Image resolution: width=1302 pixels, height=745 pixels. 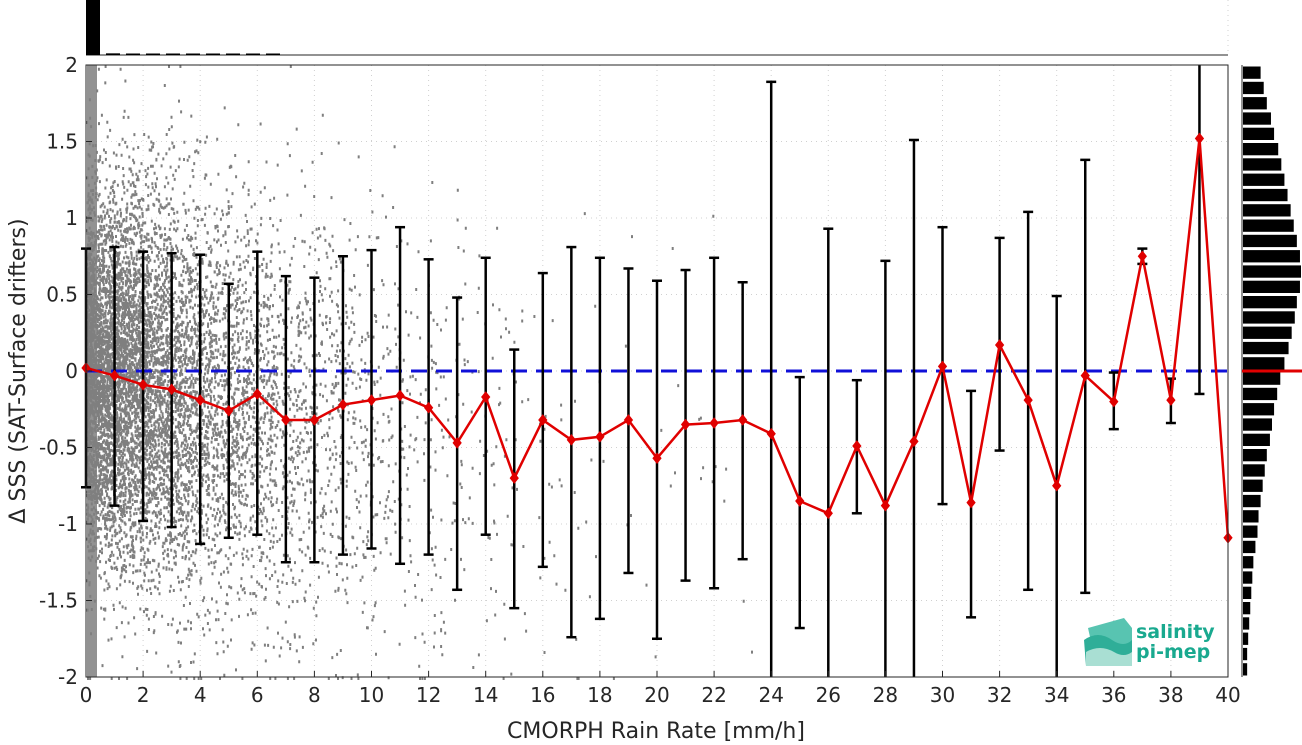 What do you see at coordinates (62, 295) in the screenshot?
I see `y-tick-label: 0.5` at bounding box center [62, 295].